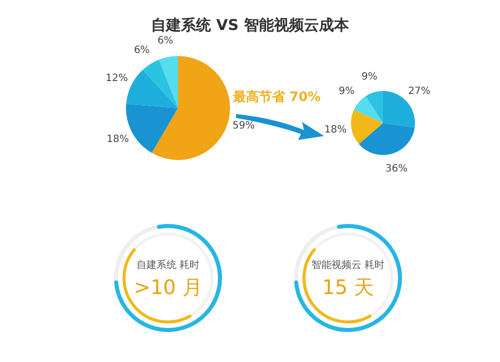 This screenshot has width=500, height=362. I want to click on data-label: 59%, so click(243, 126).